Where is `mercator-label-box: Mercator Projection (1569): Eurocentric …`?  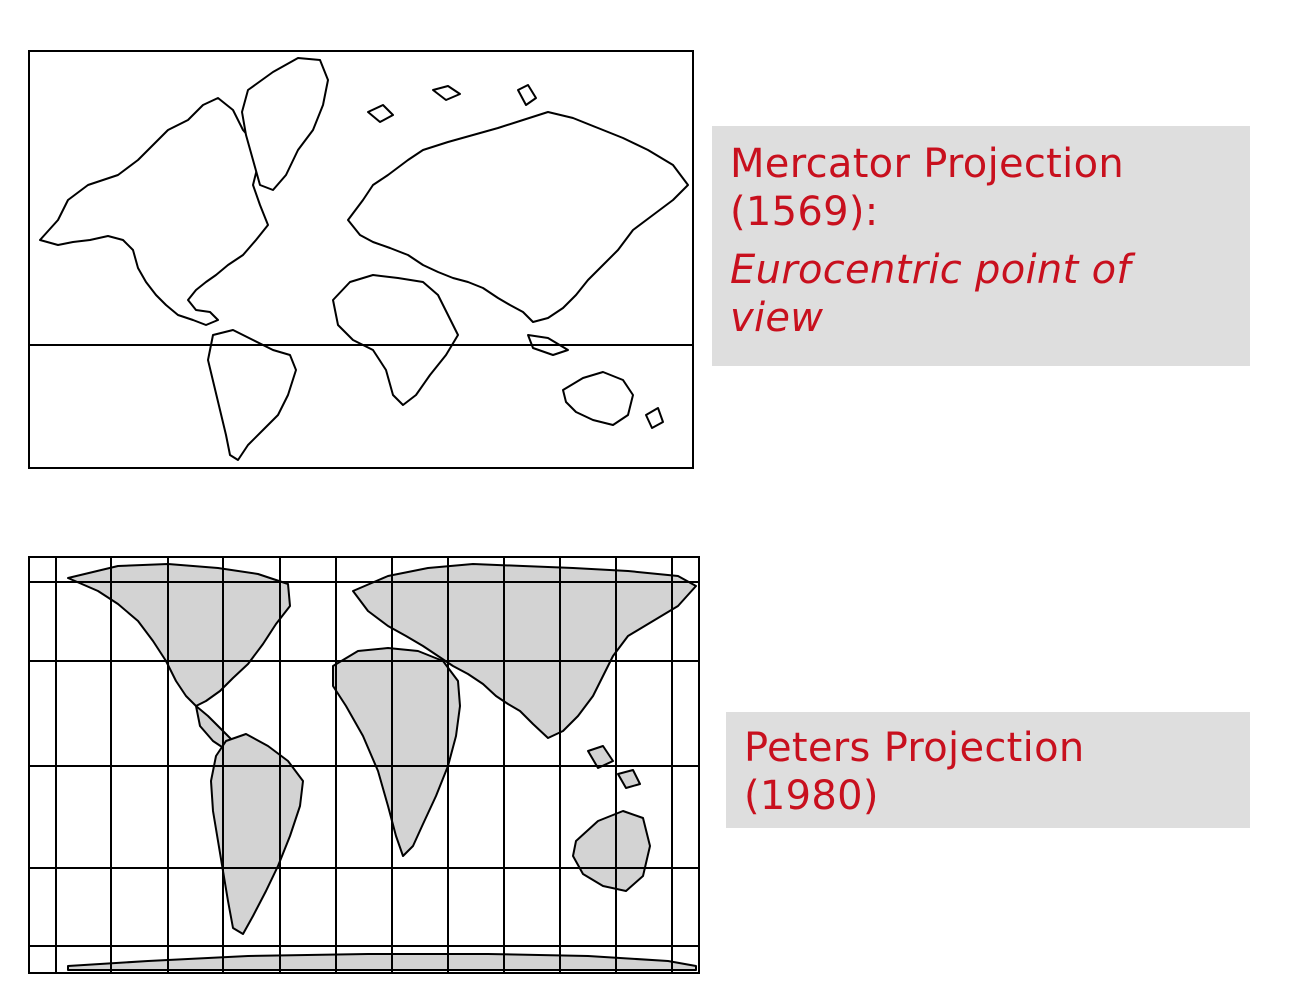 mercator-label-box: Mercator Projection (1569): Eurocentric … is located at coordinates (981, 246).